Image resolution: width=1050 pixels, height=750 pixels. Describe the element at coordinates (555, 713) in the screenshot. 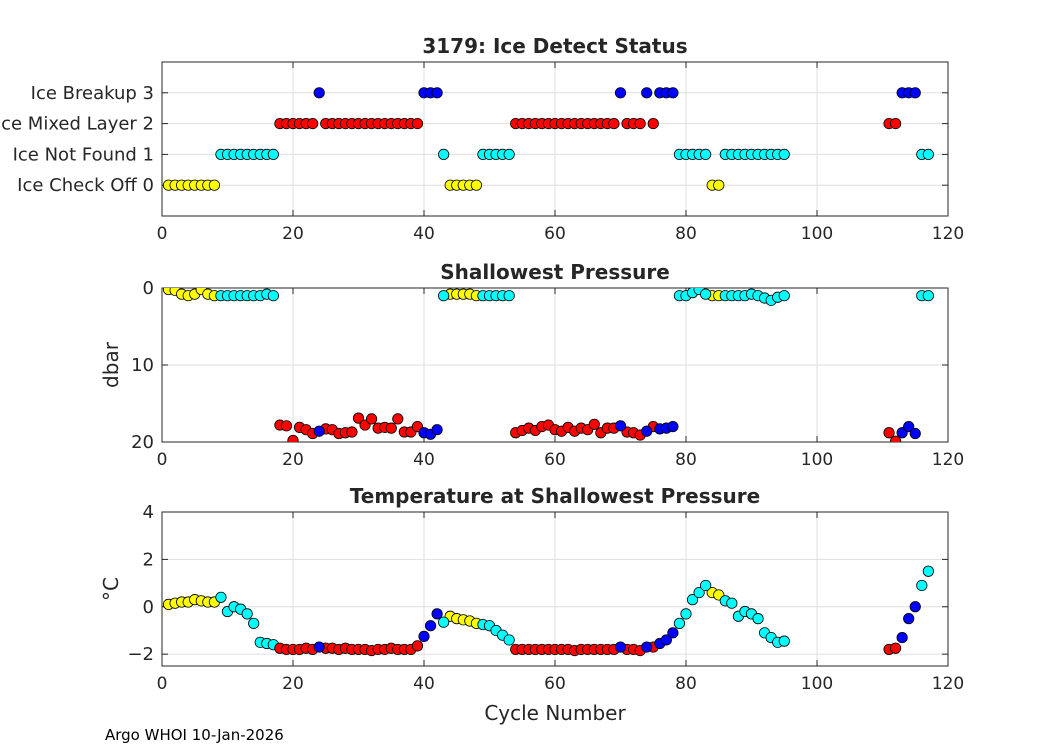

I see `x-axis-label: Cycle Number` at that location.